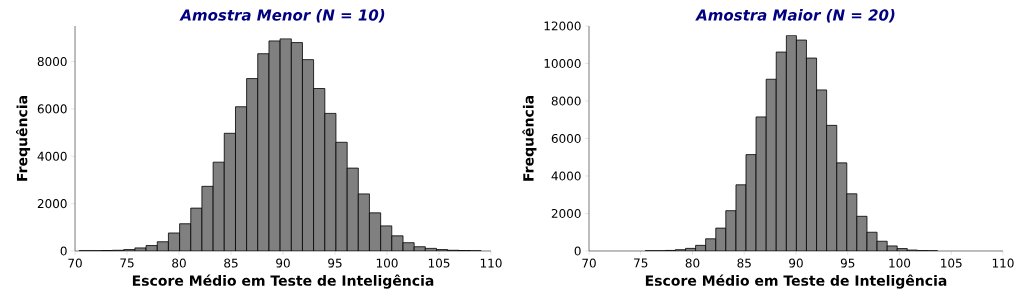 This screenshot has height=307, width=1024. I want to click on y-tick-label: 12000, so click(562, 26).